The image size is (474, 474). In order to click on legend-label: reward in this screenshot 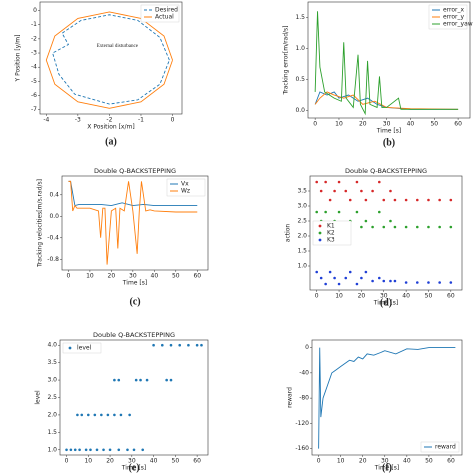, I will do `click(445, 447)`.